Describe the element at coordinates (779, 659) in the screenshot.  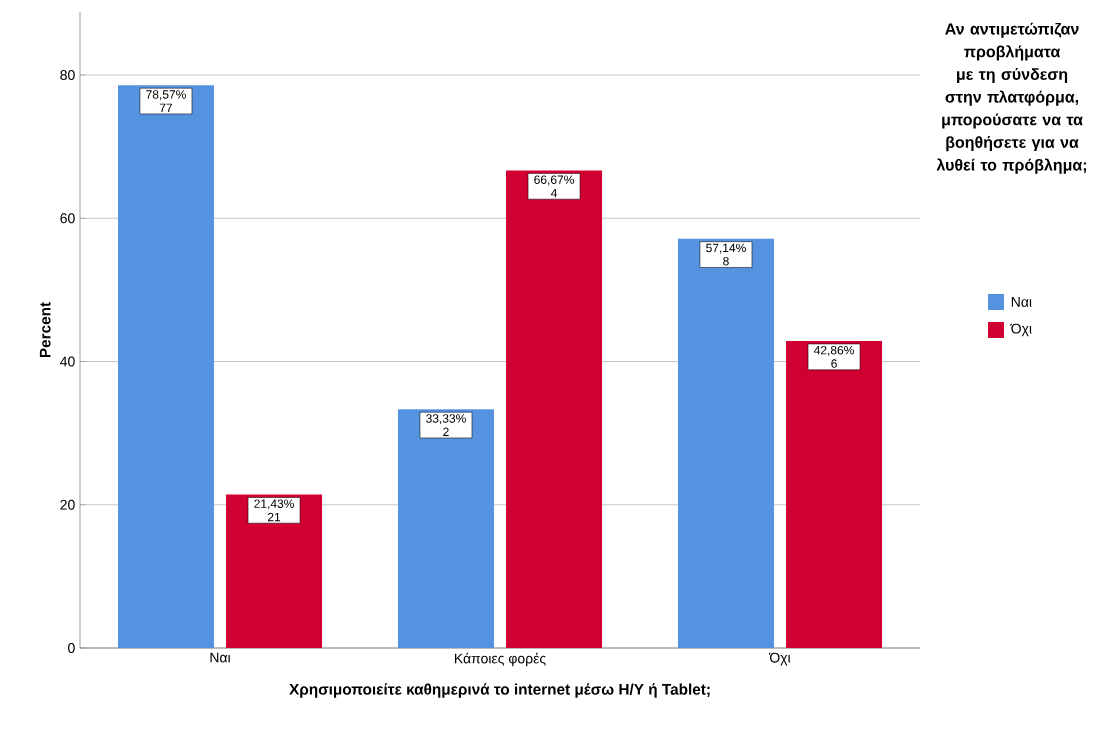
I see `x-tick-label: Όχι` at that location.